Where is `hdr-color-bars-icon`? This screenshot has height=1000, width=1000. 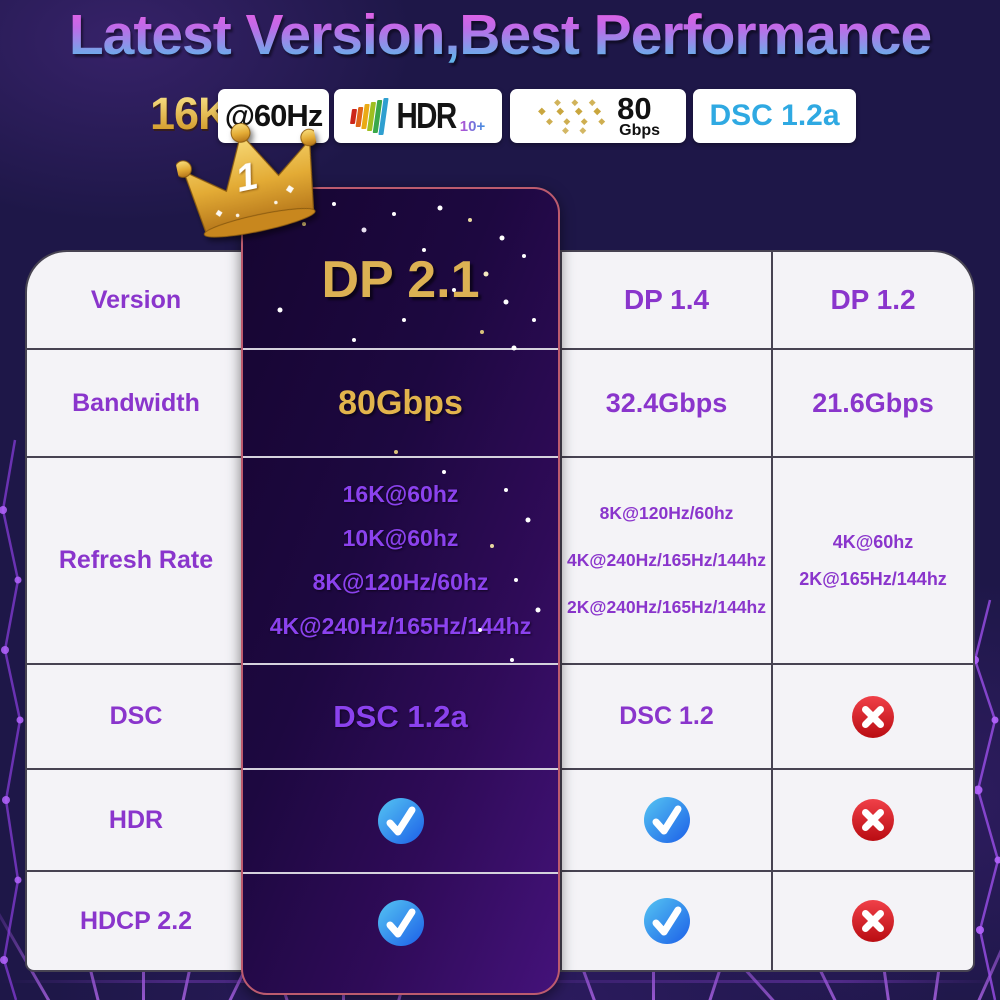 hdr-color-bars-icon is located at coordinates (368, 116).